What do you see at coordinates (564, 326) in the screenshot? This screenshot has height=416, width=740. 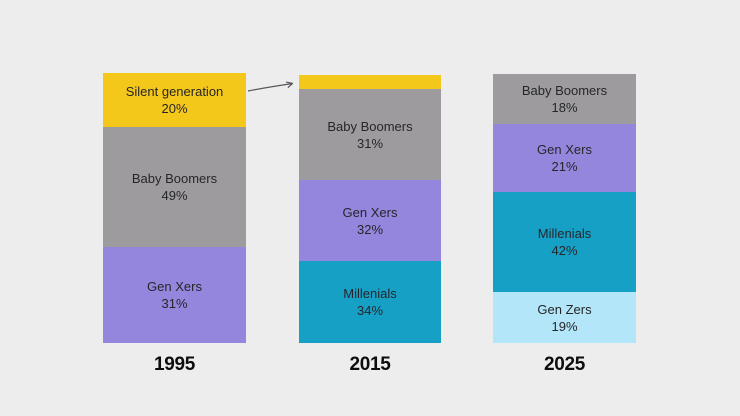 I see `segment-value: 19%` at bounding box center [564, 326].